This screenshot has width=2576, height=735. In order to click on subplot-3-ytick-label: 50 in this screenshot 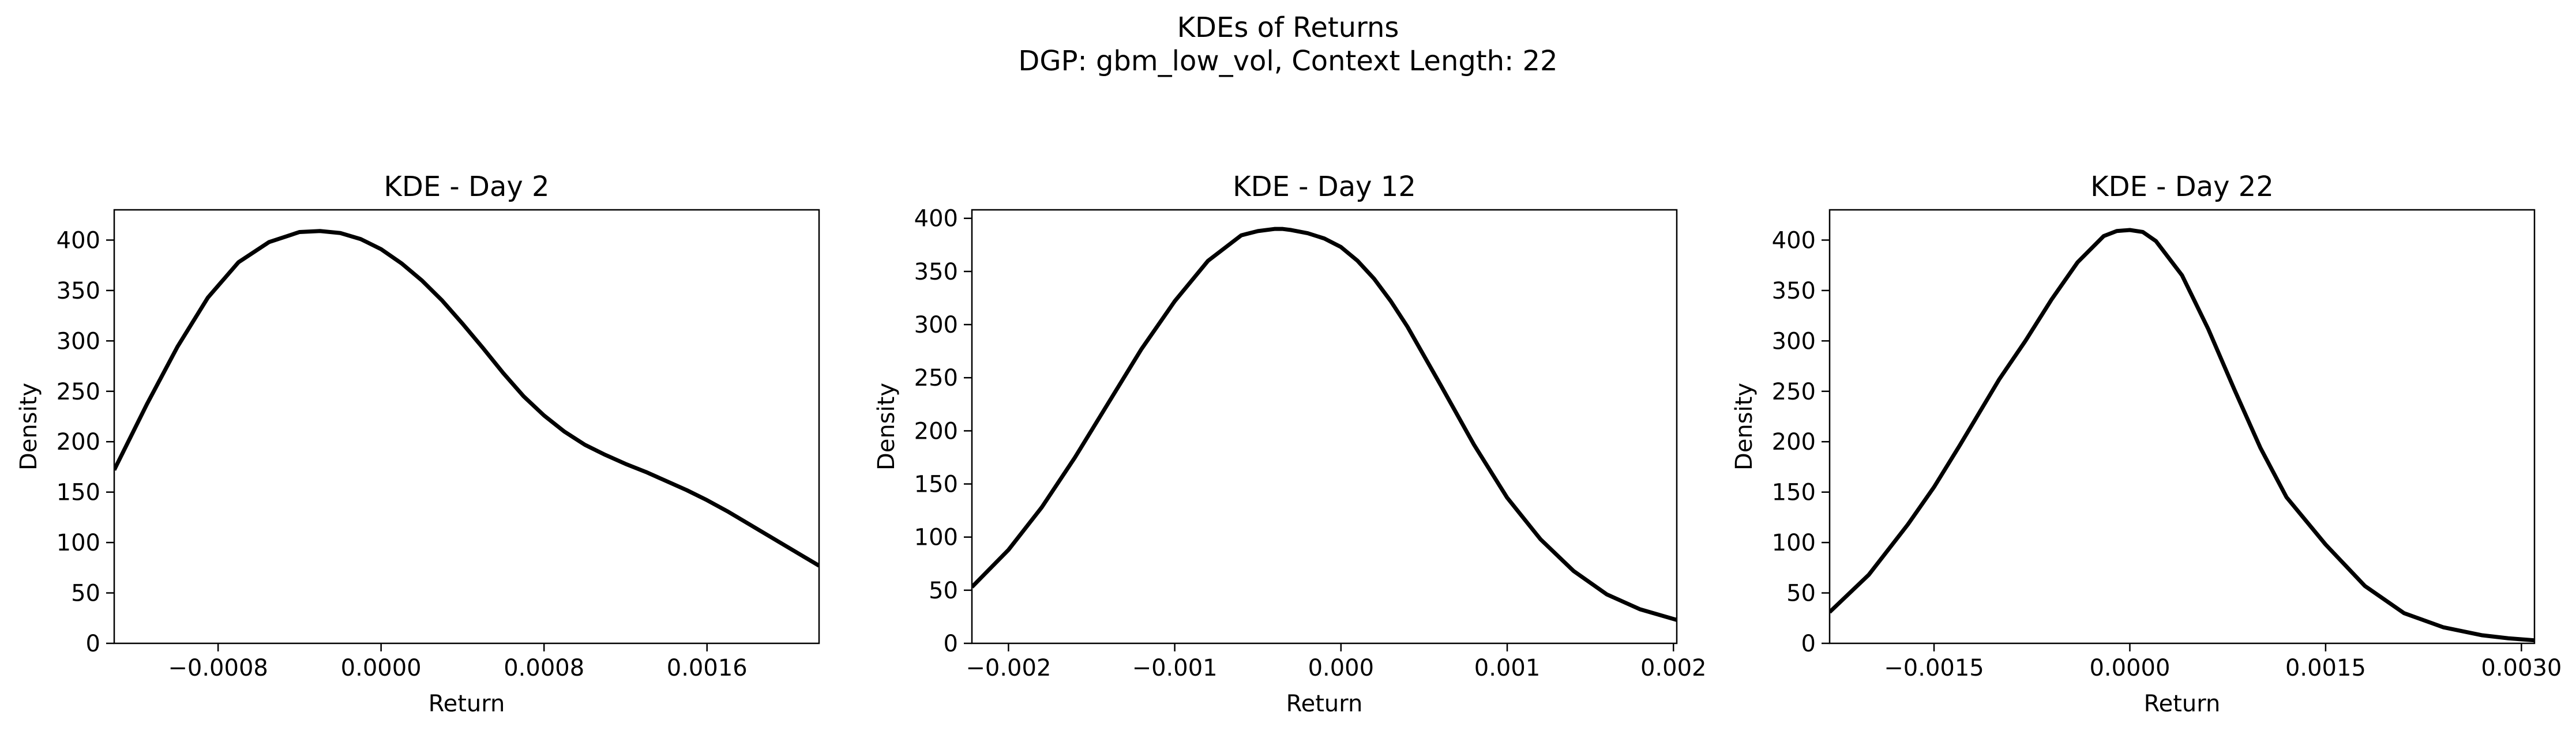, I will do `click(1801, 594)`.